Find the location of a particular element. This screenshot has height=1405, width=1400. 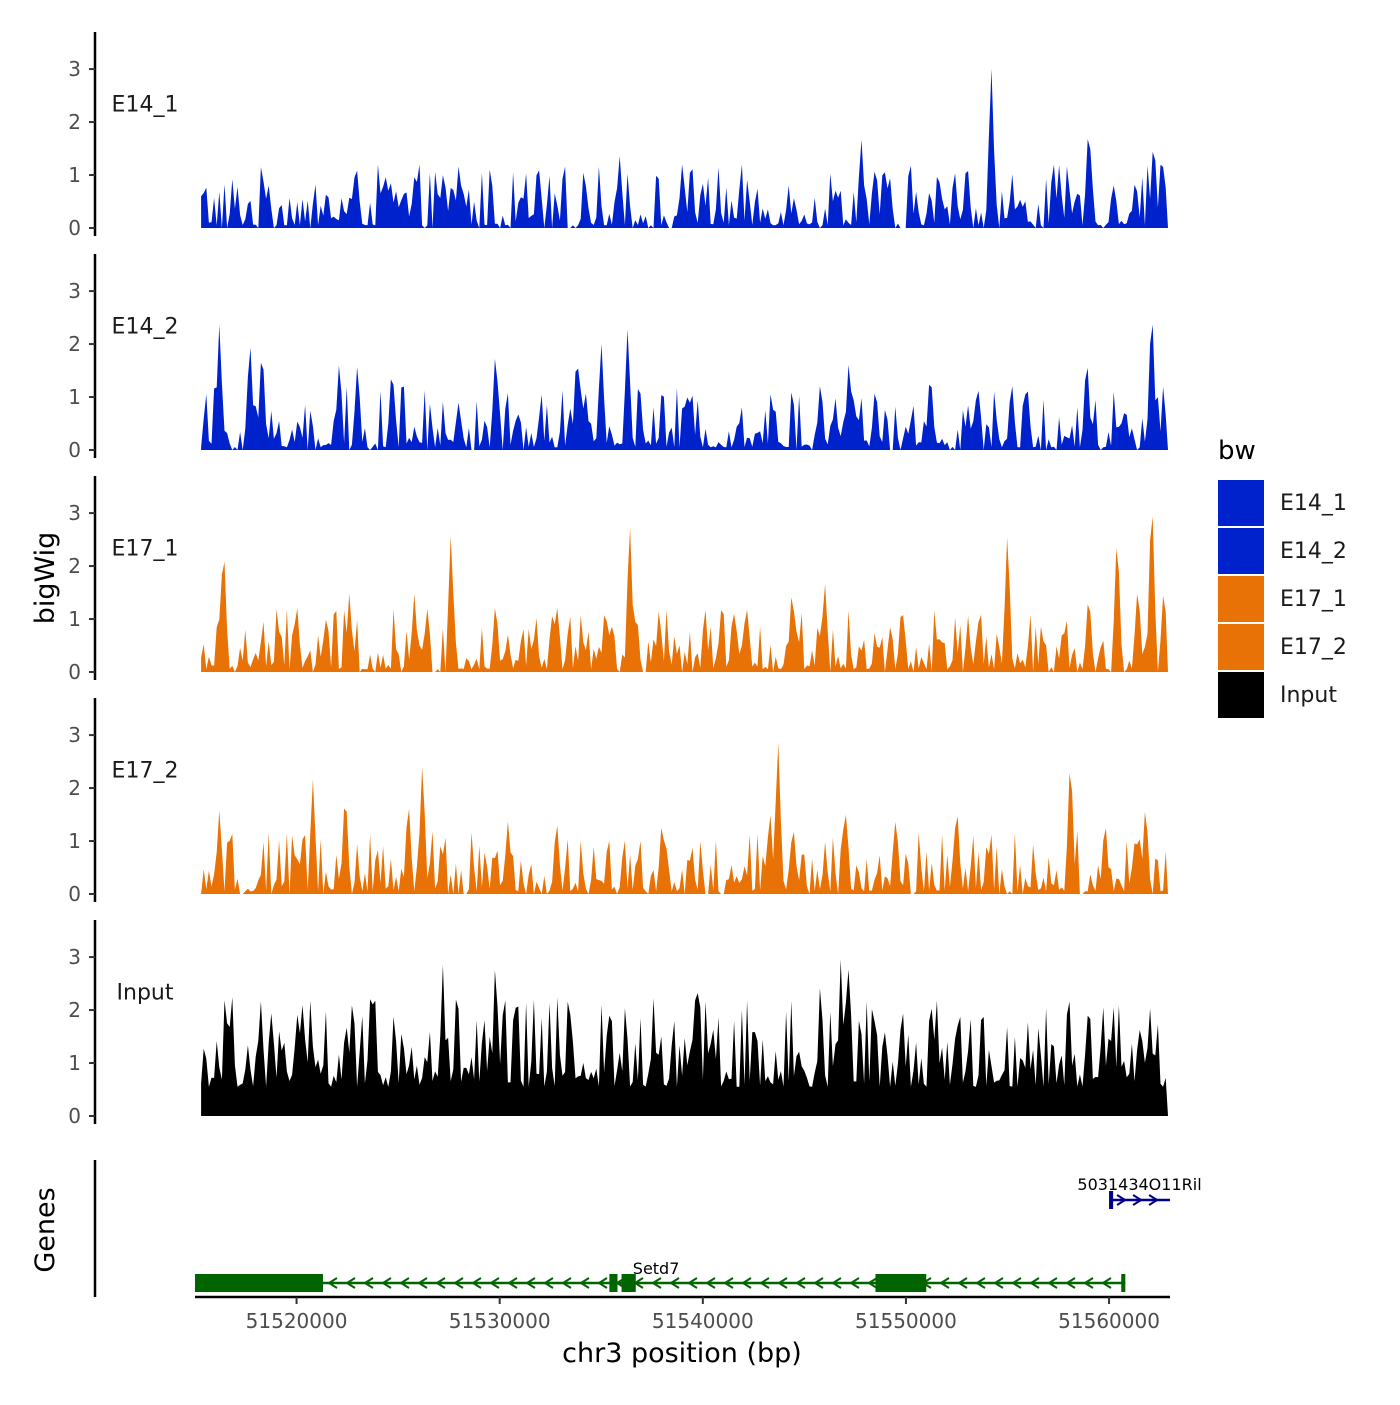

track-label-E17_1: E17_1 is located at coordinates (145, 548).